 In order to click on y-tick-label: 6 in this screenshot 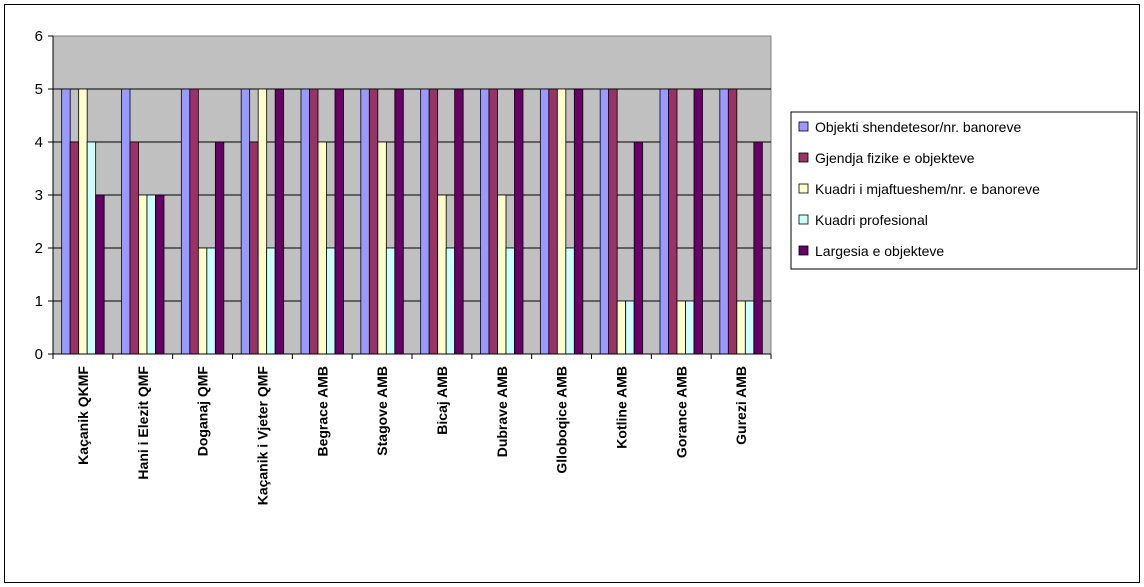, I will do `click(39, 36)`.